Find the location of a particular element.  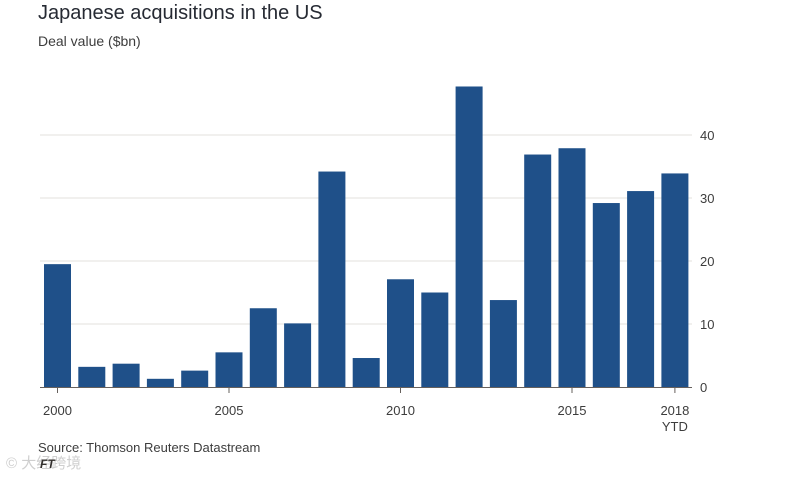

y-tick-label: 0 is located at coordinates (703, 387).